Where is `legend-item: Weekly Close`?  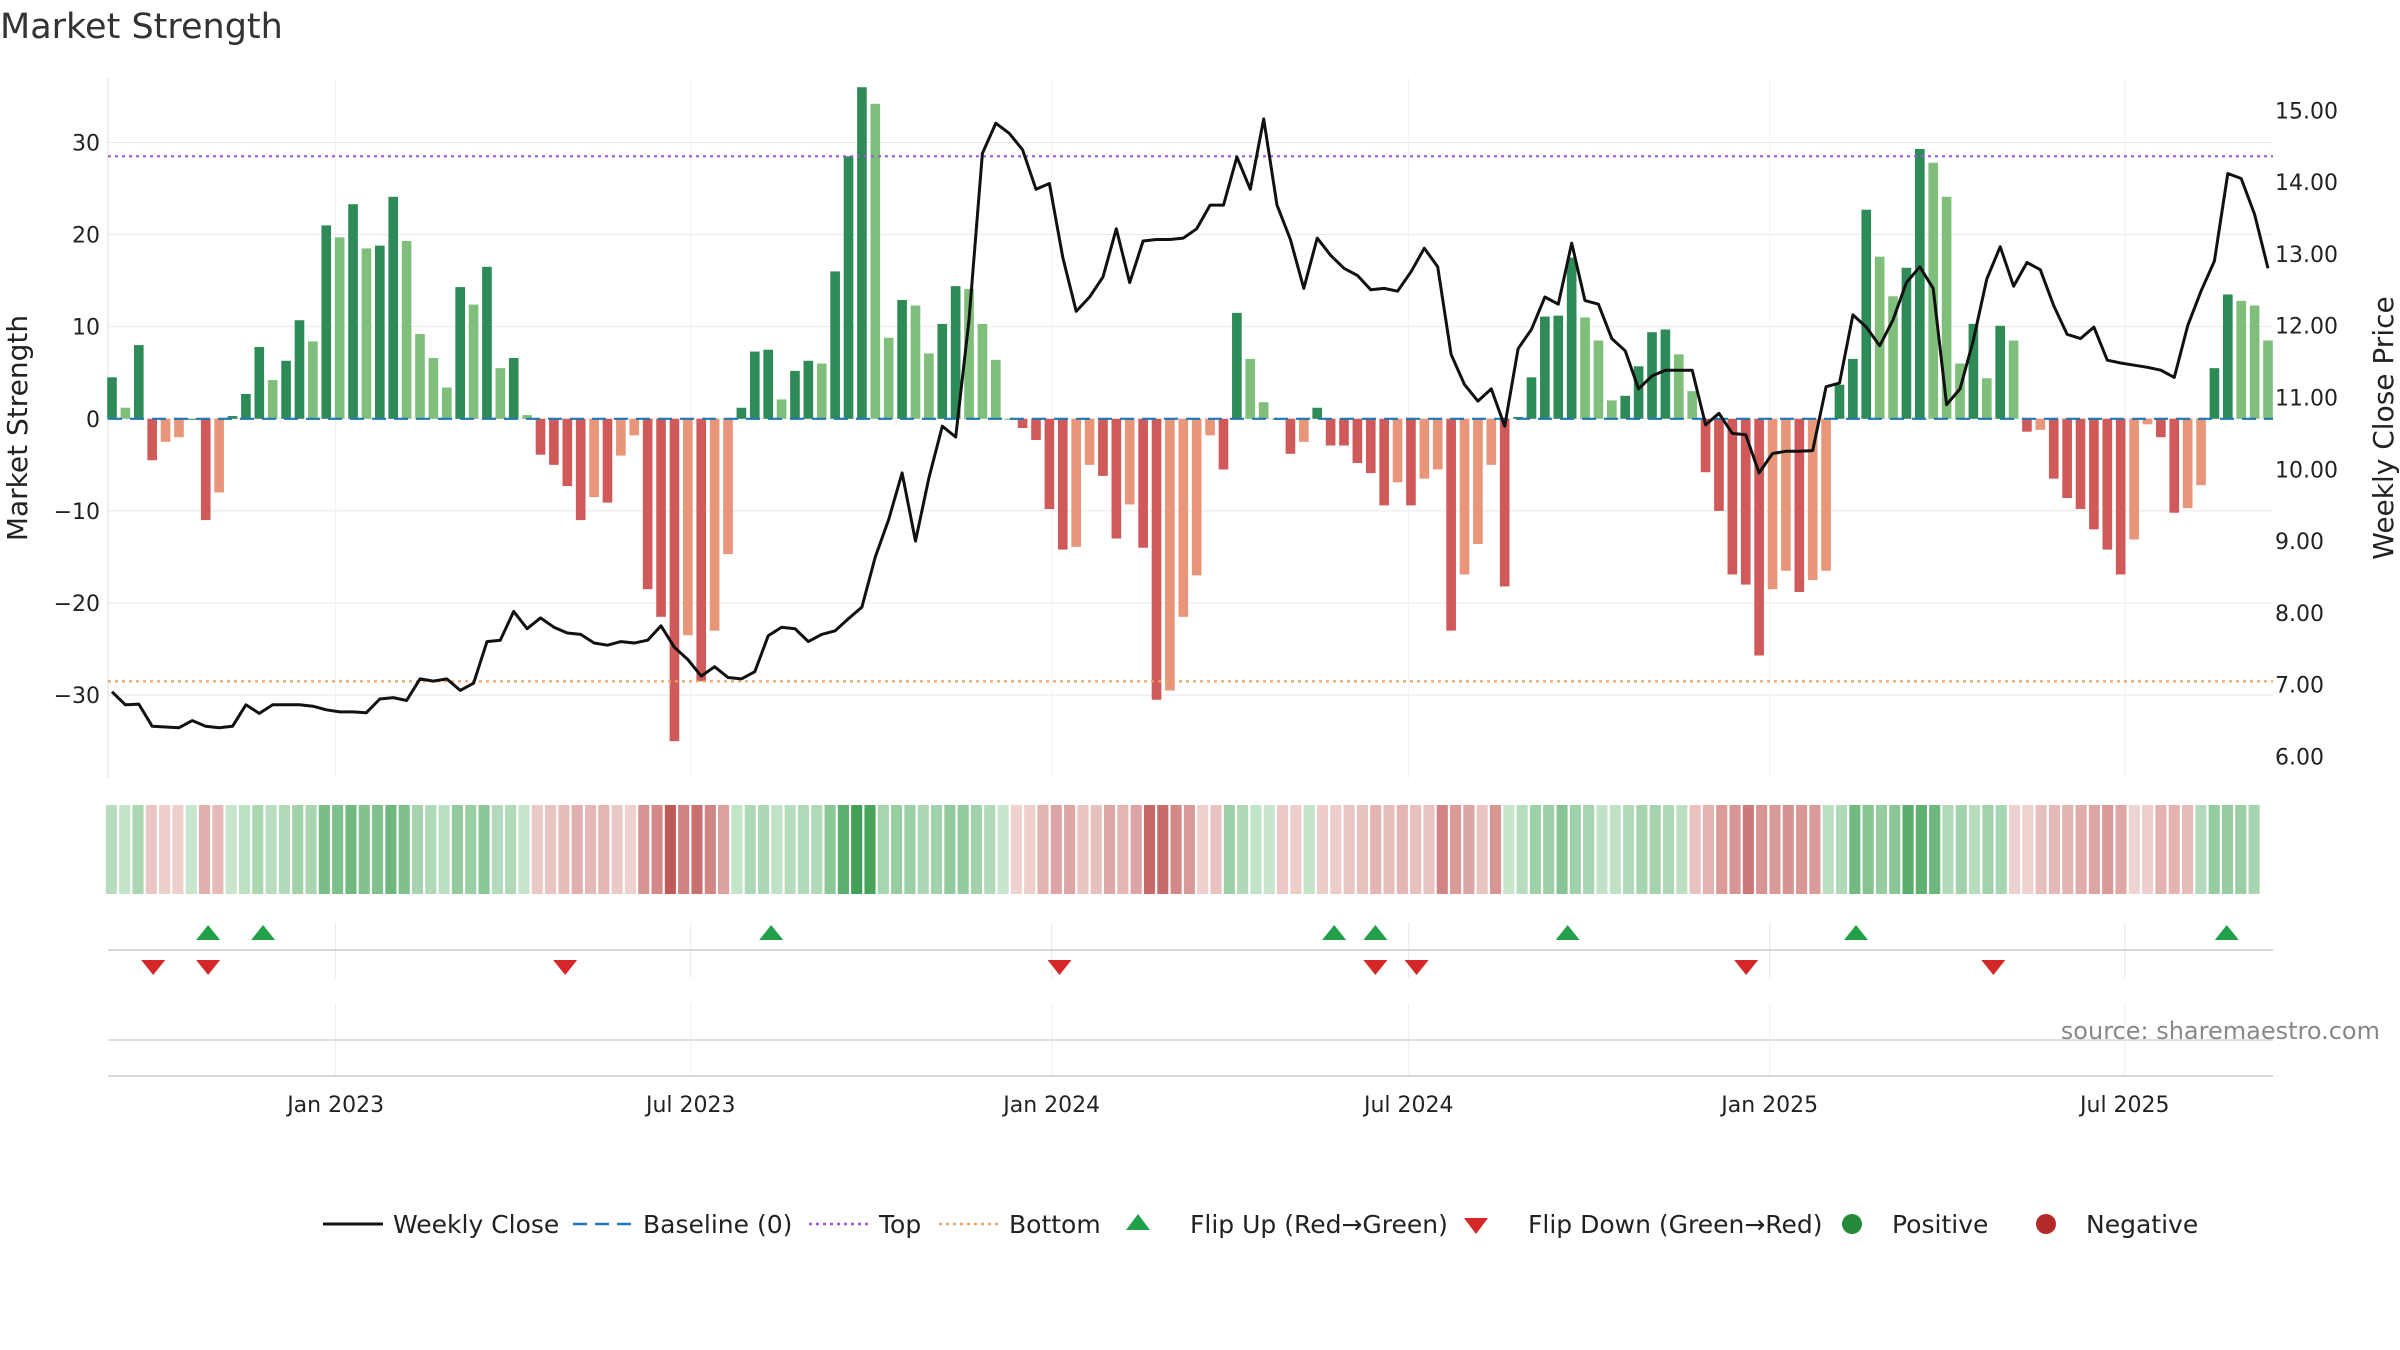 legend-item: Weekly Close is located at coordinates (441, 1224).